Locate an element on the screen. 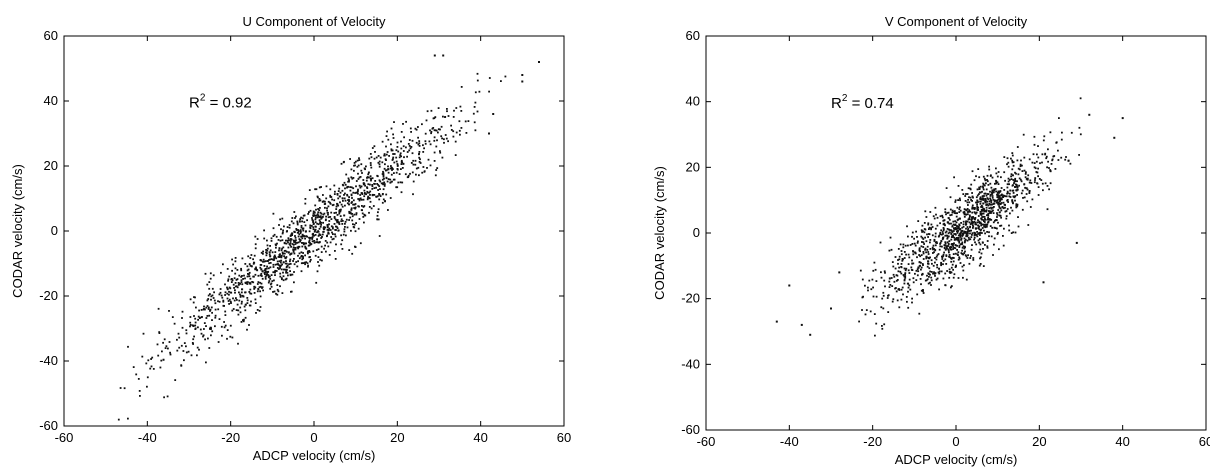  r-squared-annotation: R2 = 0.74 is located at coordinates (862, 102).